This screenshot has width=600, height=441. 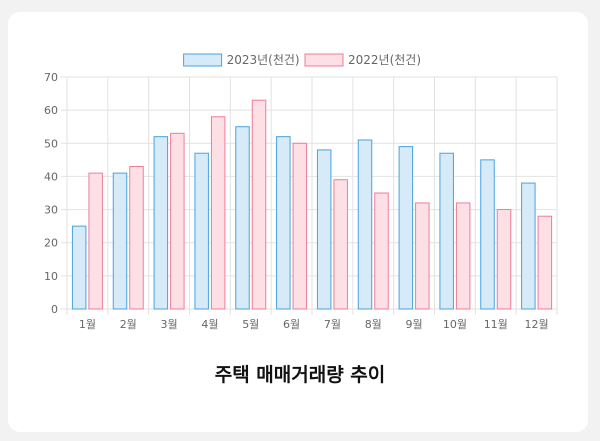 What do you see at coordinates (332, 324) in the screenshot?
I see `x-tick-label: 7월` at bounding box center [332, 324].